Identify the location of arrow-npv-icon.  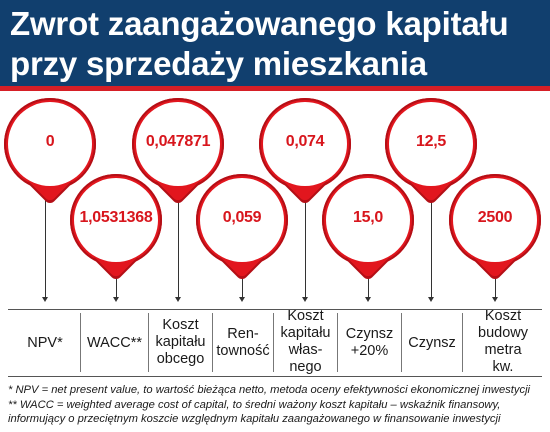
(45, 299).